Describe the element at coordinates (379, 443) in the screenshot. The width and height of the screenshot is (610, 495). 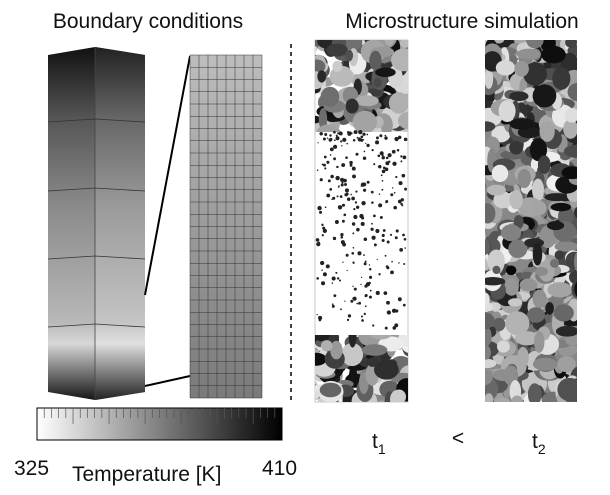
I see `time-label: t1` at that location.